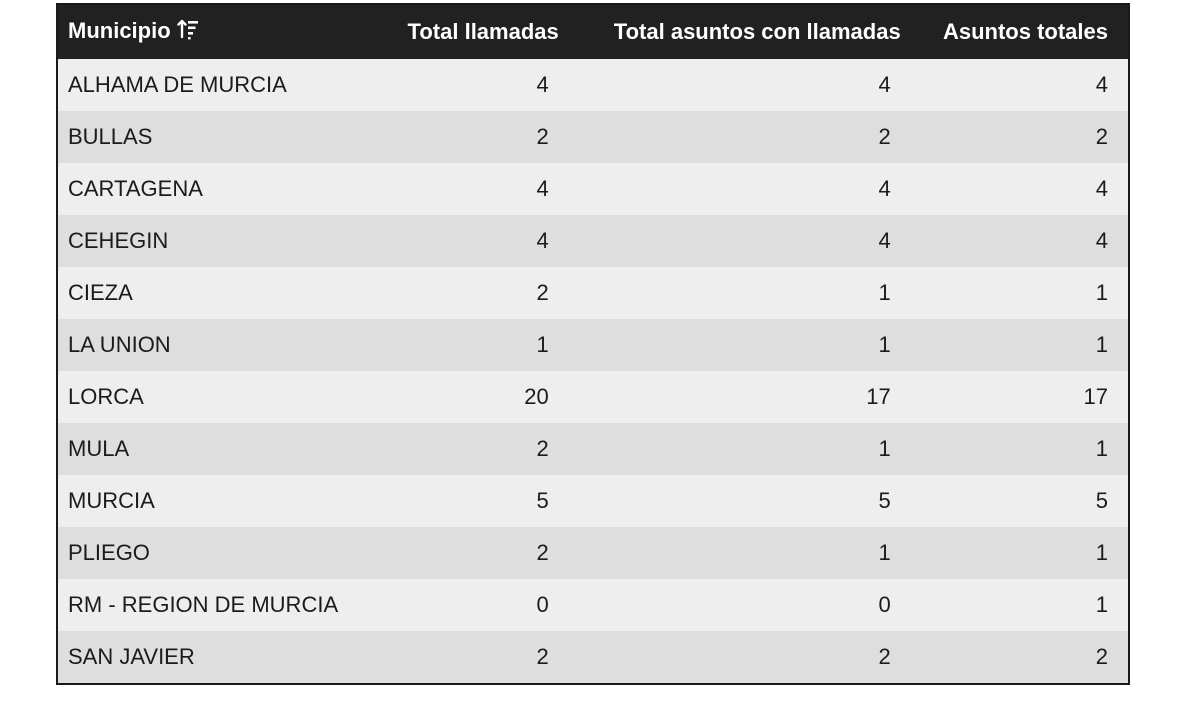  I want to click on cell-total-asuntos-con-llamadas: 0, so click(884, 604).